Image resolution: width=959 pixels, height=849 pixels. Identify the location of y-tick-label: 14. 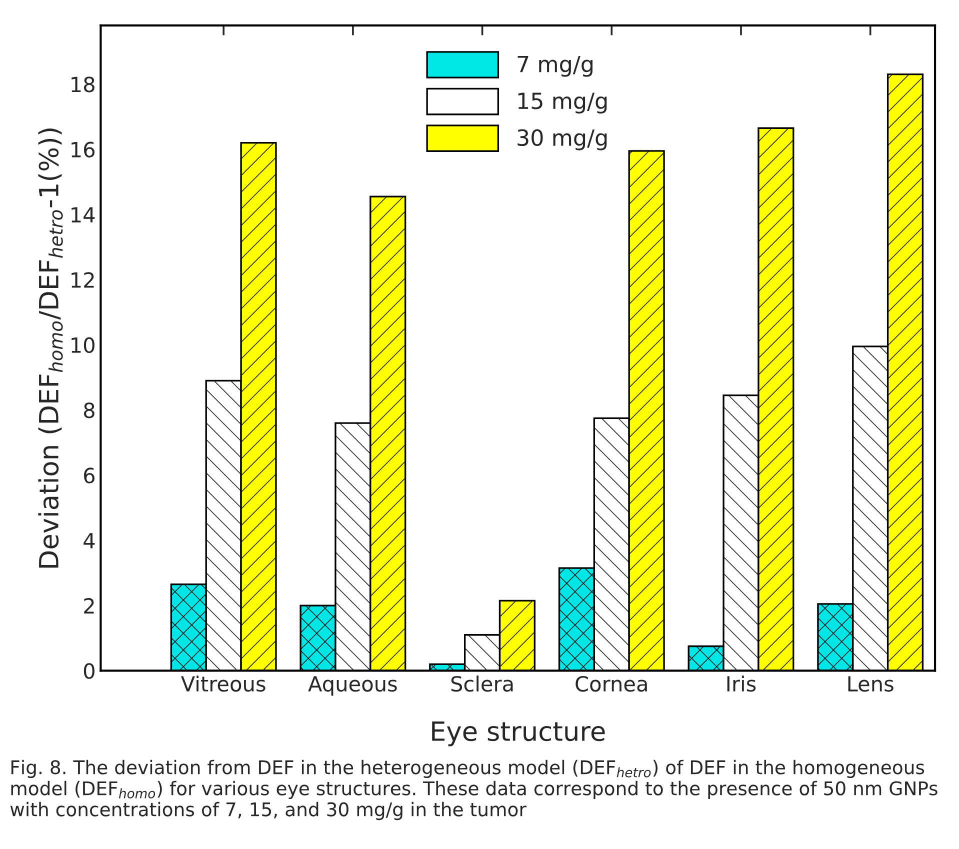
(83, 214).